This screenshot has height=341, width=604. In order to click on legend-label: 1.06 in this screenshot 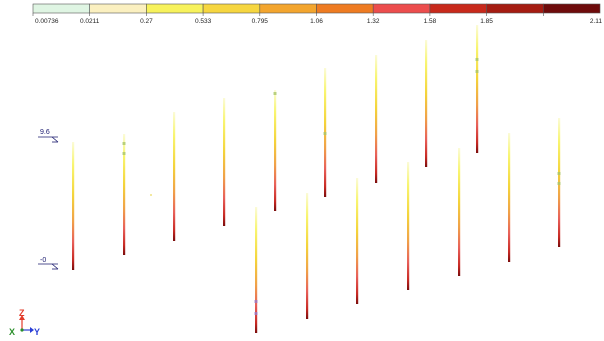, I will do `click(316, 21)`.